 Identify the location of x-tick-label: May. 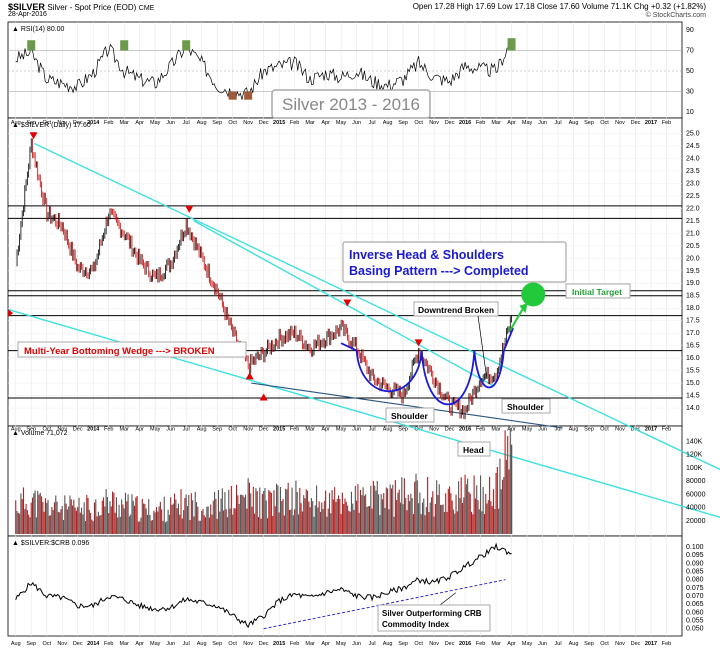
(527, 123).